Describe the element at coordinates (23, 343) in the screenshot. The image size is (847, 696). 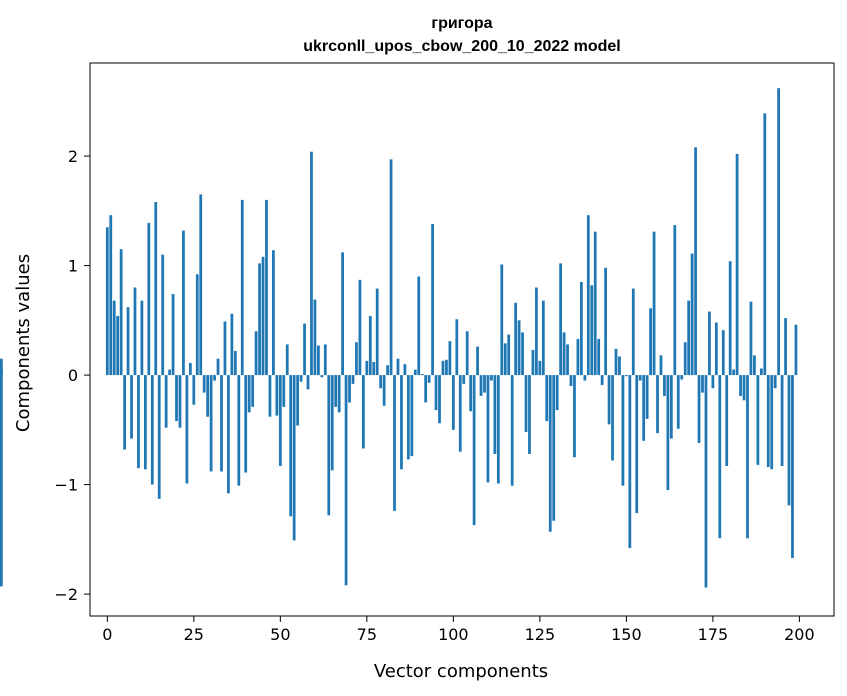
I see `y-axis-label: Components values` at that location.